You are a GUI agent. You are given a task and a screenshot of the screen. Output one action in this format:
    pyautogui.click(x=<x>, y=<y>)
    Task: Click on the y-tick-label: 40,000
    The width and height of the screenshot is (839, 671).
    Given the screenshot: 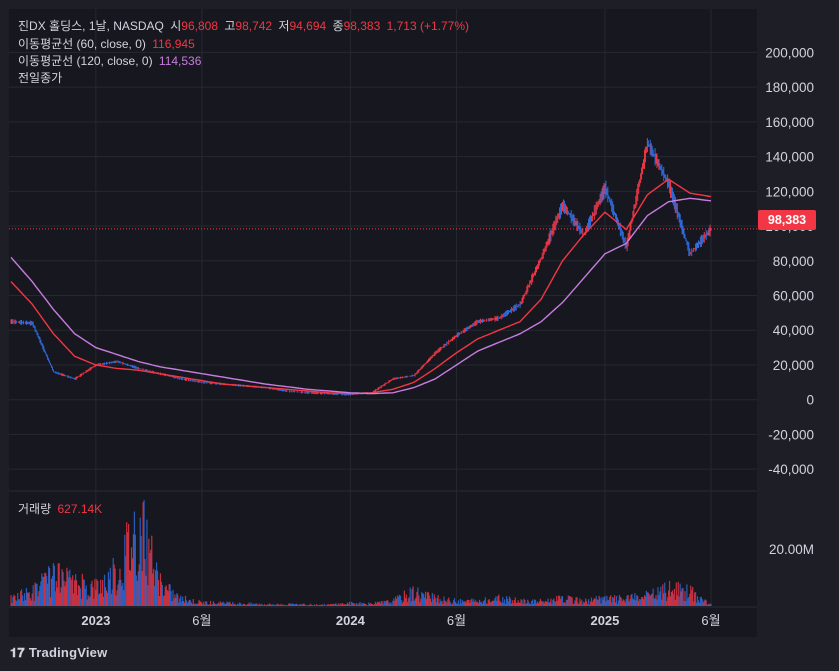 What is the action you would take?
    pyautogui.click(x=793, y=330)
    